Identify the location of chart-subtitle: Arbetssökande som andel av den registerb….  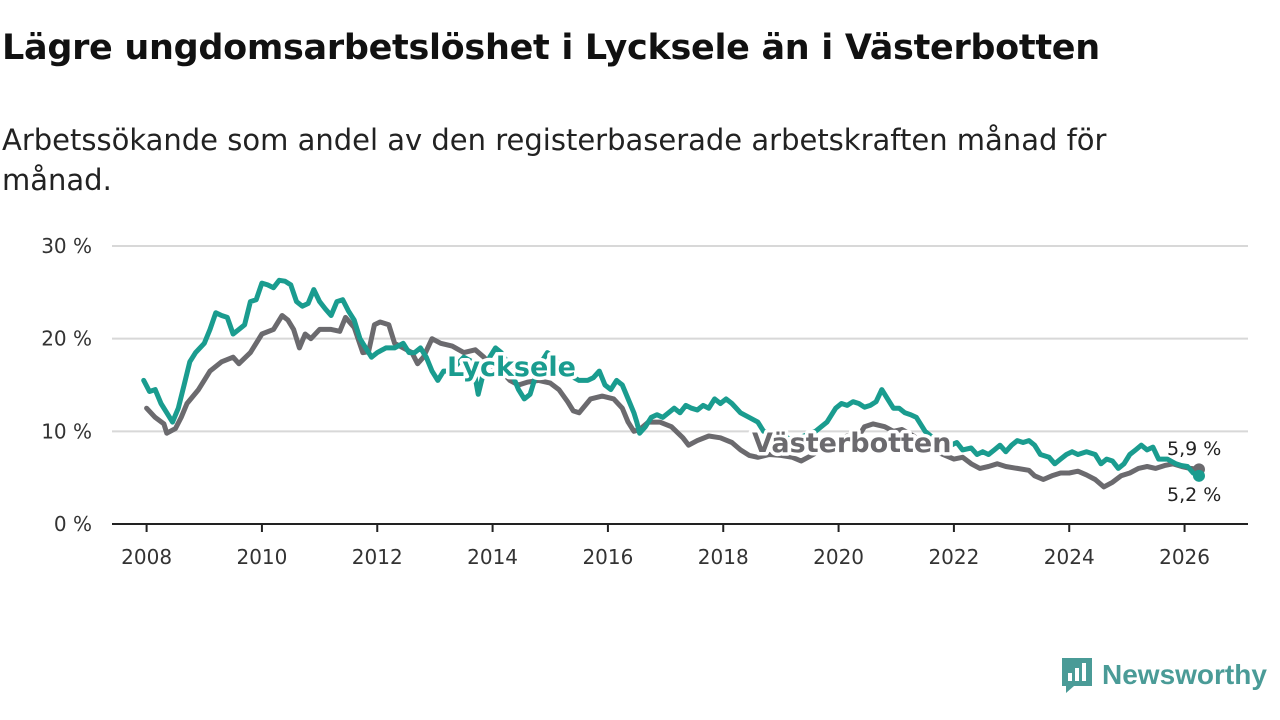
(554, 160).